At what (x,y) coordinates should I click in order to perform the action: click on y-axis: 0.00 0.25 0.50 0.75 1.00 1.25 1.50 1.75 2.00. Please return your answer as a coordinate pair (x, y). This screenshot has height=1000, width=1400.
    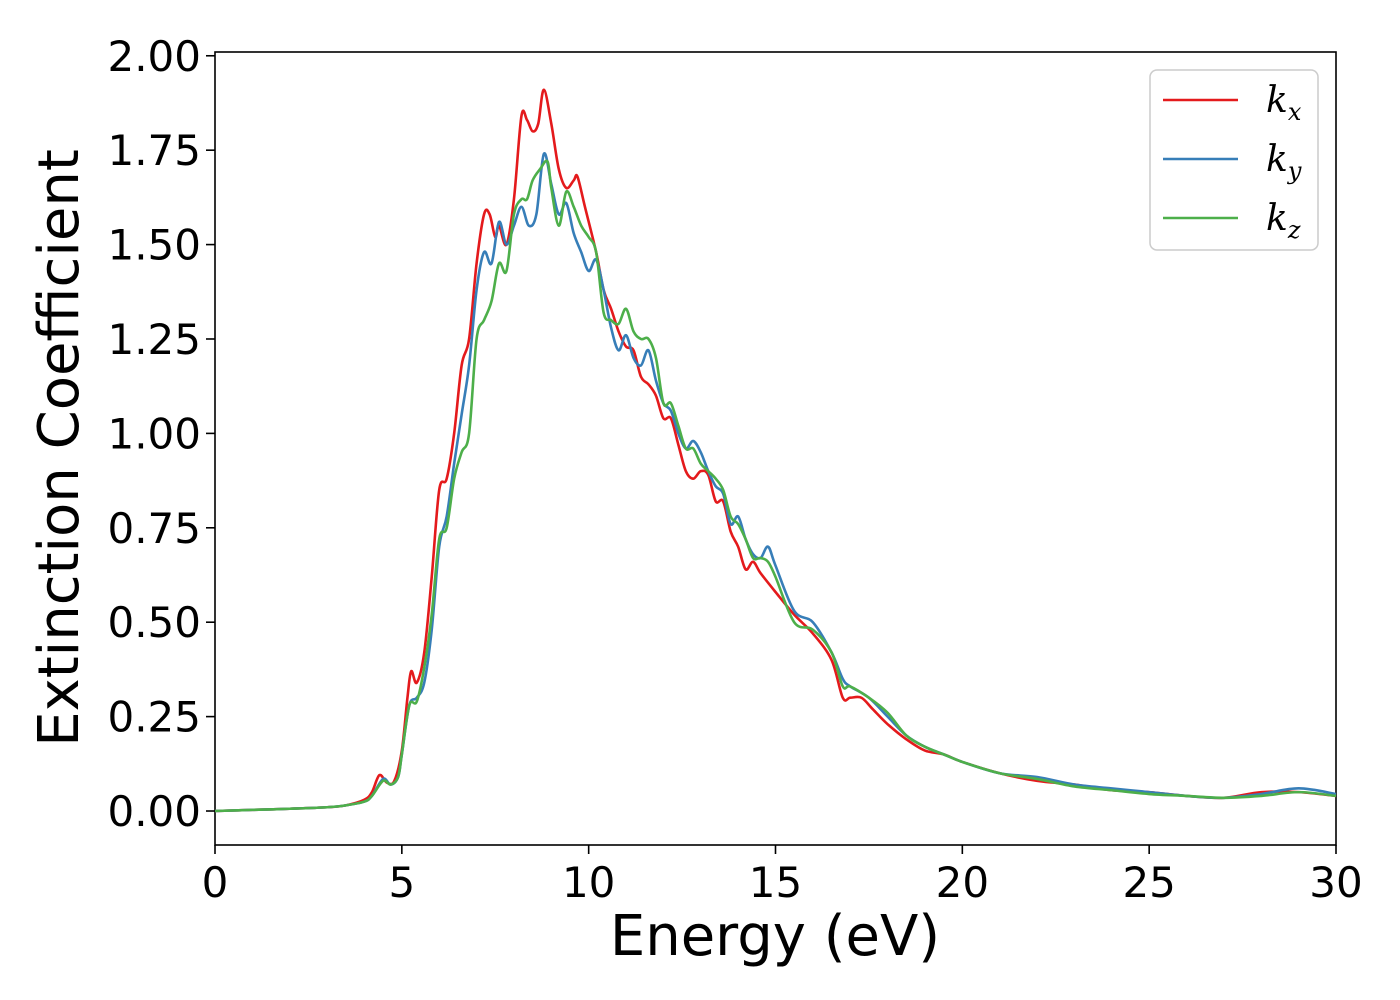
    Looking at the image, I should click on (161, 434).